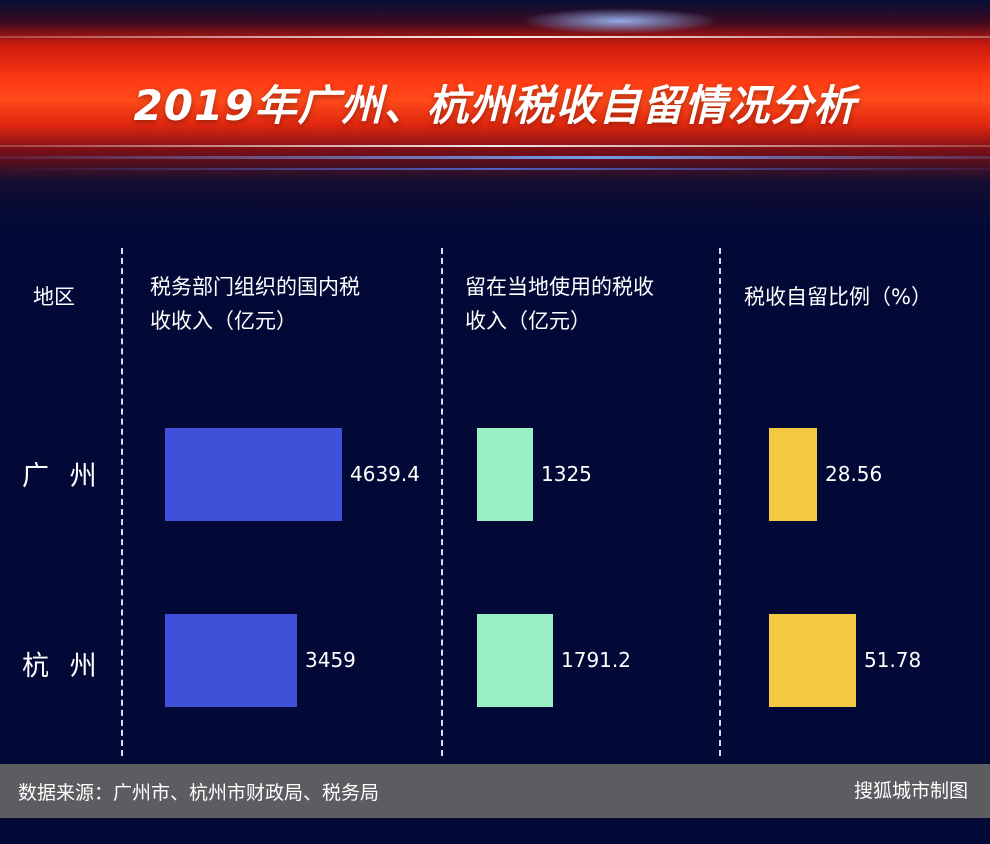  Describe the element at coordinates (330, 659) in the screenshot. I see `value-label-1-2: 3459` at that location.